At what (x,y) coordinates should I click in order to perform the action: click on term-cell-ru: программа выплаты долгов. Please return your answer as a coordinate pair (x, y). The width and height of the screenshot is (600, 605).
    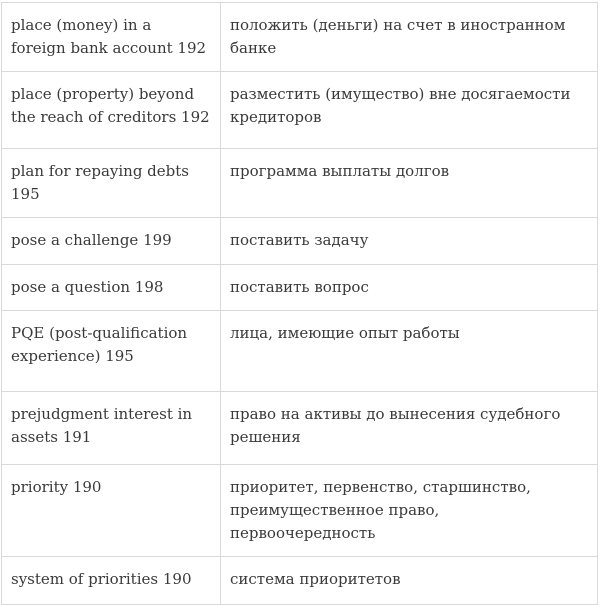
    Looking at the image, I should click on (409, 183).